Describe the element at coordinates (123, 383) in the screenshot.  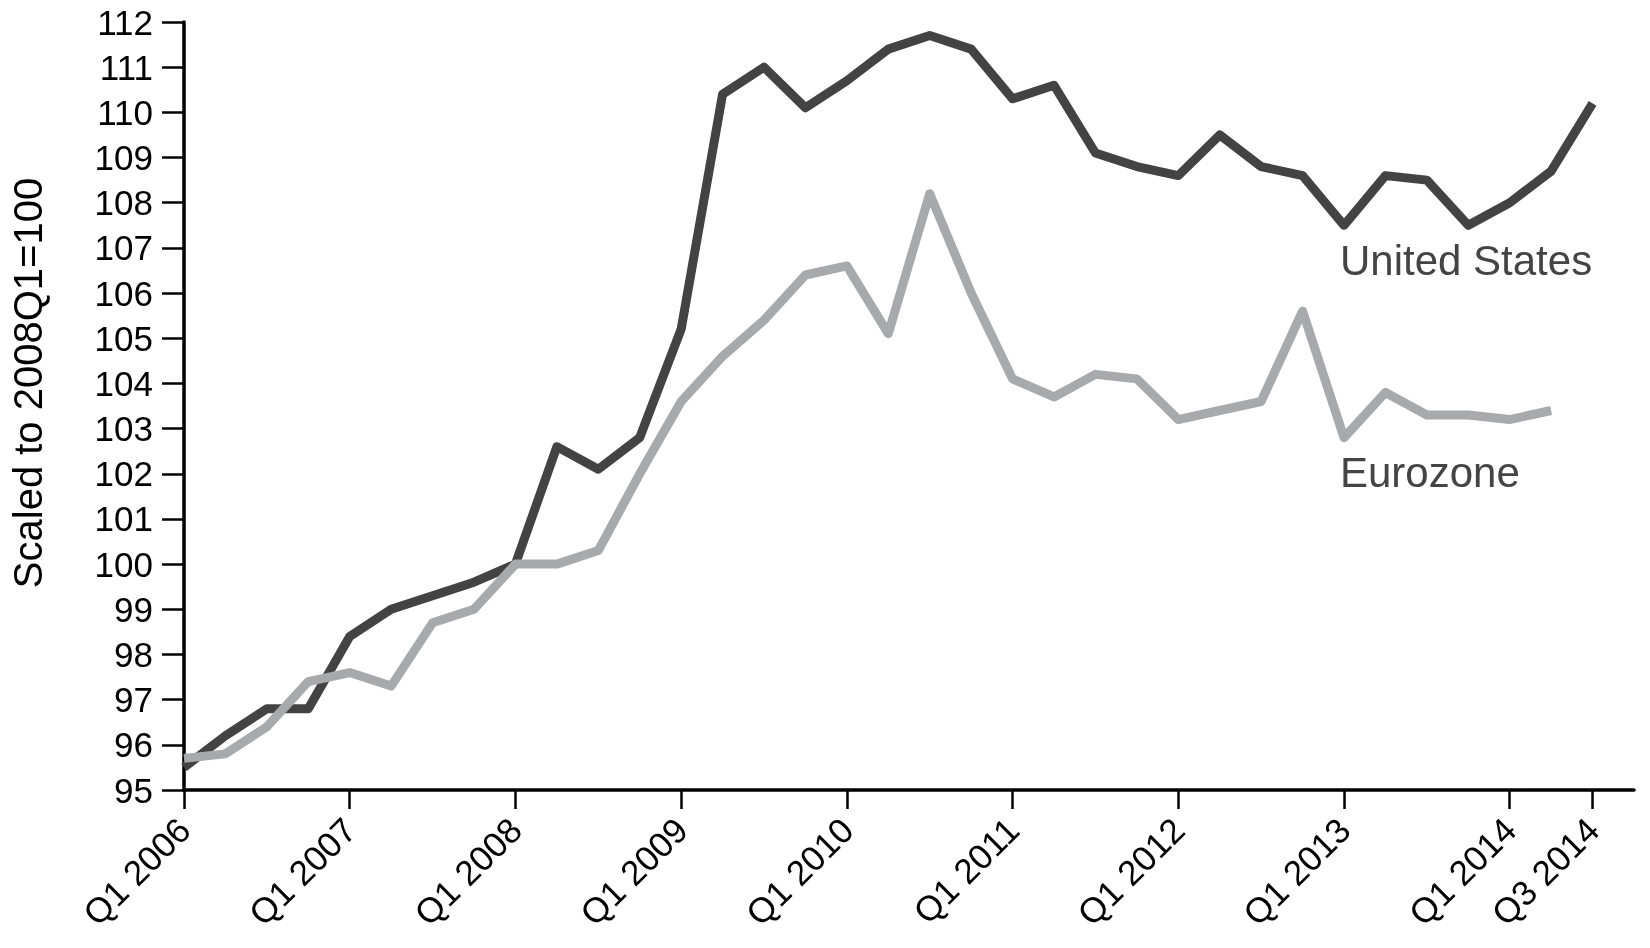
I see `y-tick-label: 104` at that location.